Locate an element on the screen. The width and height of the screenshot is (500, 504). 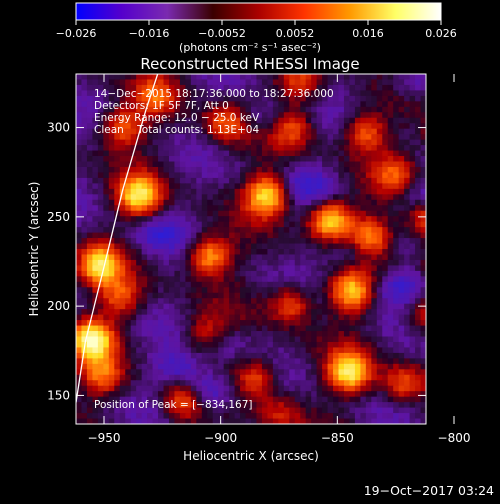
peak-position-label: Position of Peak = [−834,167] is located at coordinates (173, 405).